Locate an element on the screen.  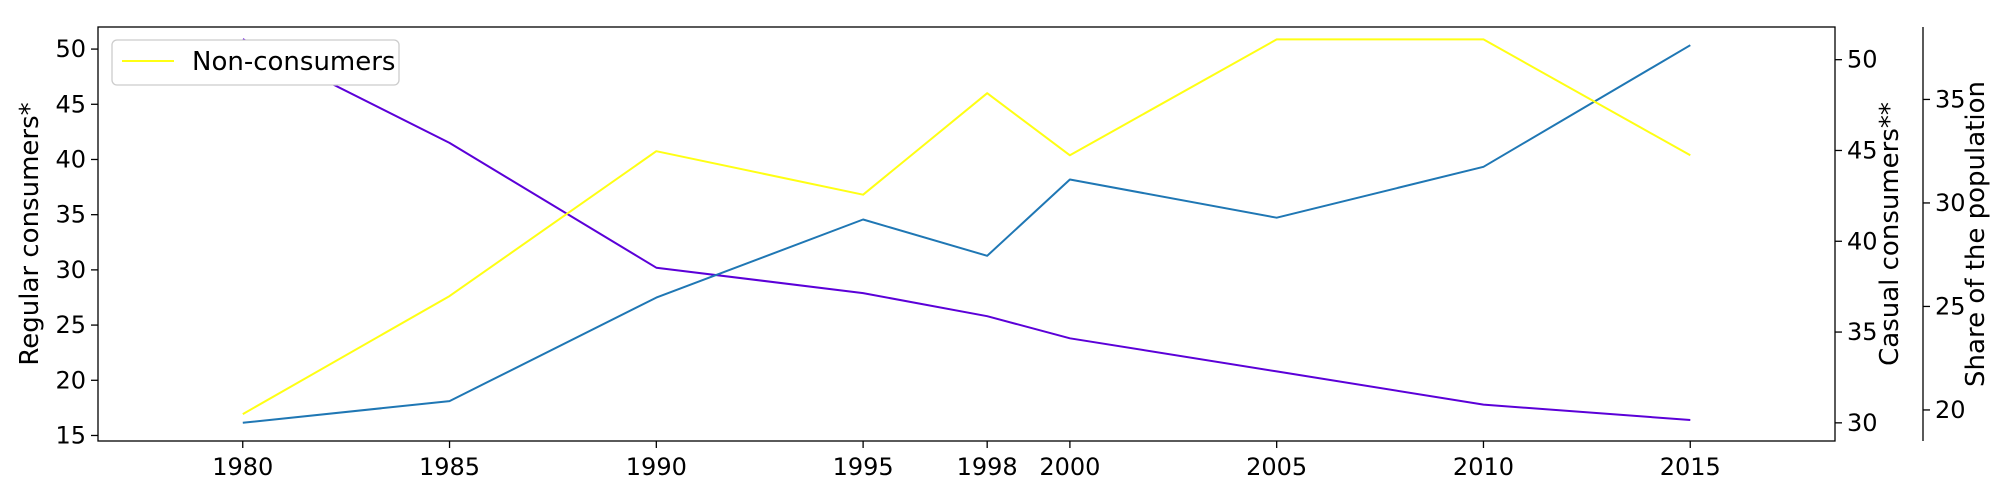
legend-box is located at coordinates (255, 62).